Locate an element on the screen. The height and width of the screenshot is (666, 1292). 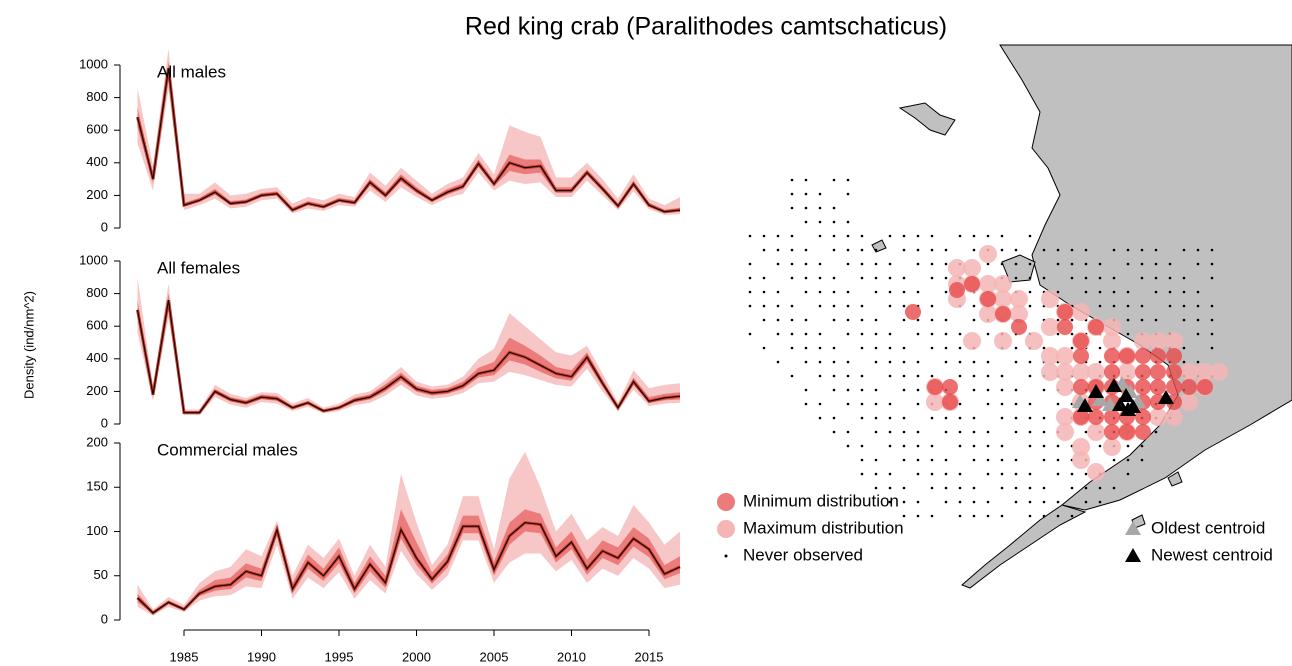
x-tick-label: 2015 is located at coordinates (649, 656).